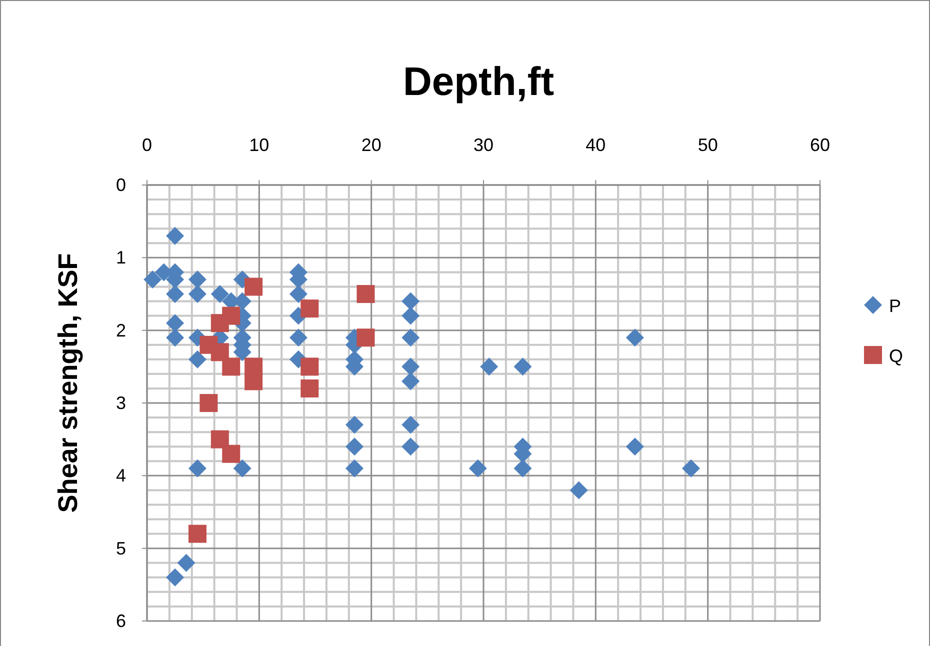  What do you see at coordinates (121, 330) in the screenshot?
I see `y-tick-label: 2` at bounding box center [121, 330].